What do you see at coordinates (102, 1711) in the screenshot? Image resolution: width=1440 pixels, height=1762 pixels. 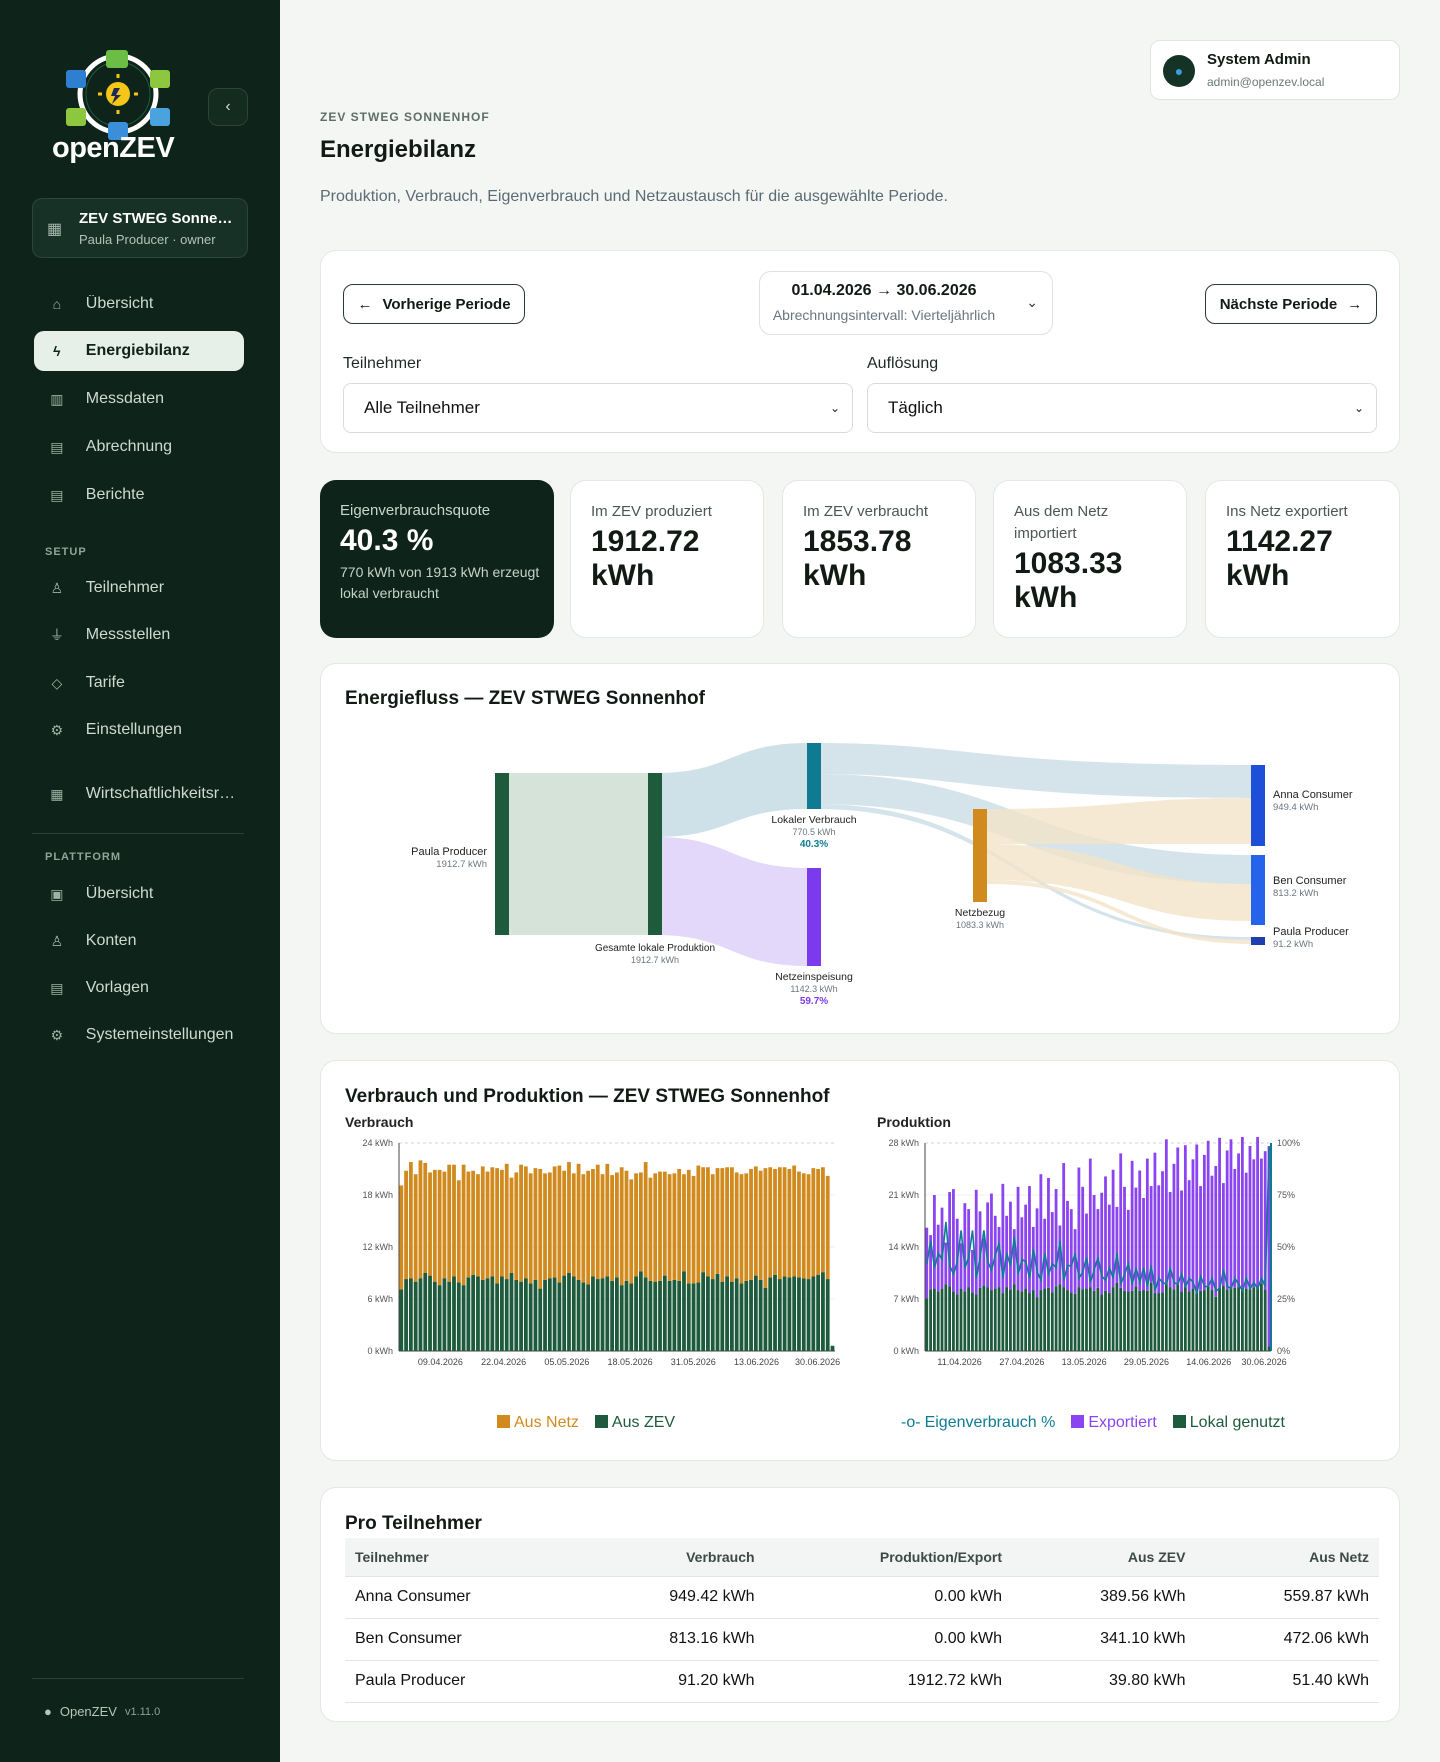 I see `version-link: ● OpenZEV v1.11.0` at bounding box center [102, 1711].